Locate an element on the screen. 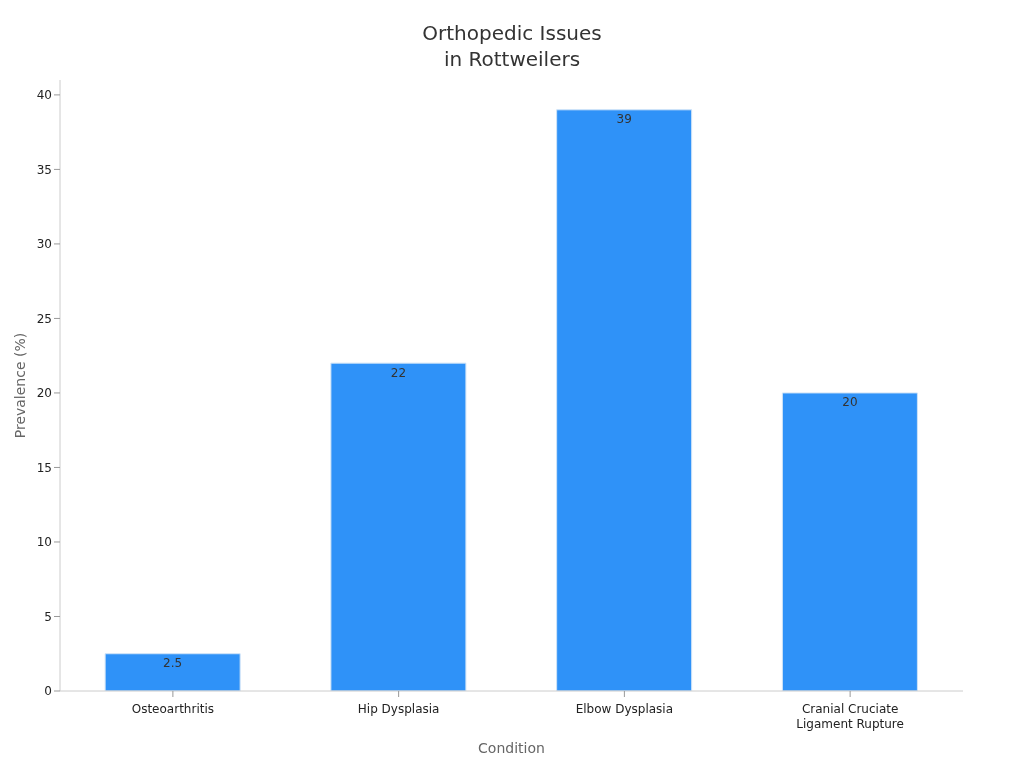  y-tick-label: 20 is located at coordinates (44, 393).